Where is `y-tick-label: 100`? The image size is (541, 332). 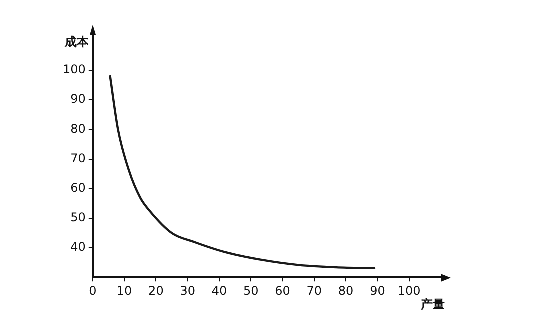 y-tick-label: 100 is located at coordinates (74, 69).